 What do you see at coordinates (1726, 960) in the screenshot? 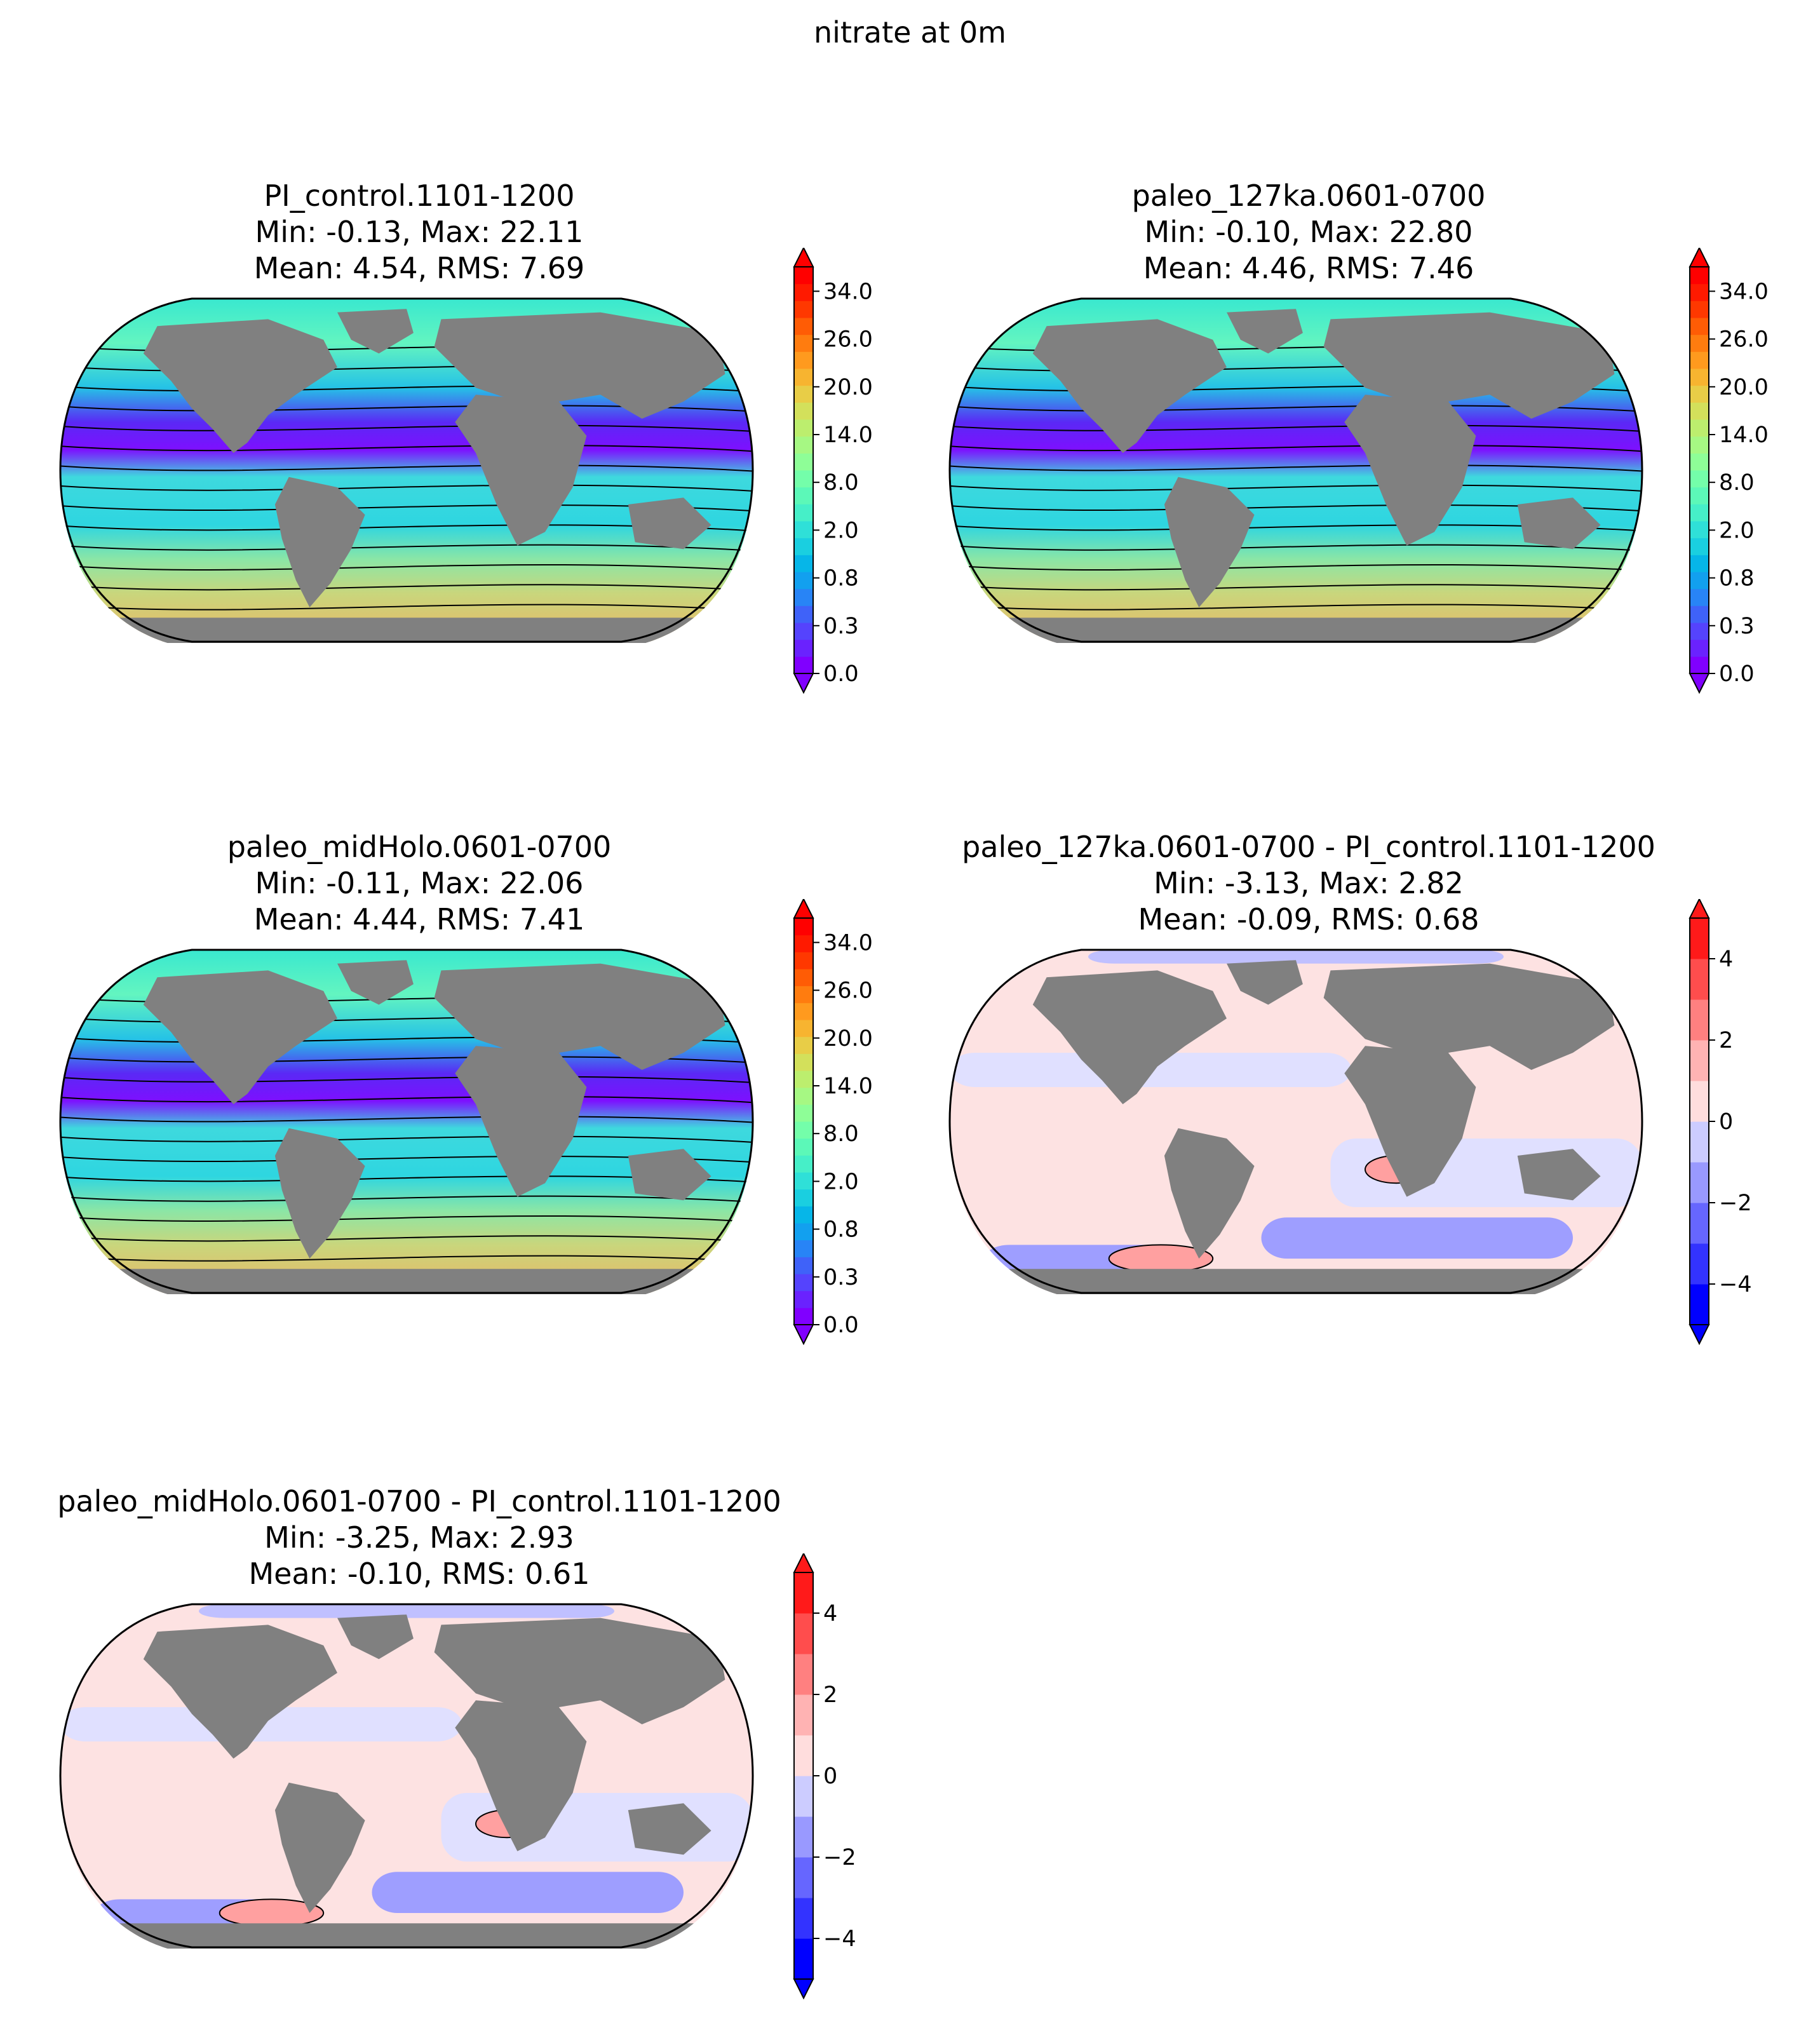
I see `colorbar-tick-label: 4` at bounding box center [1726, 960].